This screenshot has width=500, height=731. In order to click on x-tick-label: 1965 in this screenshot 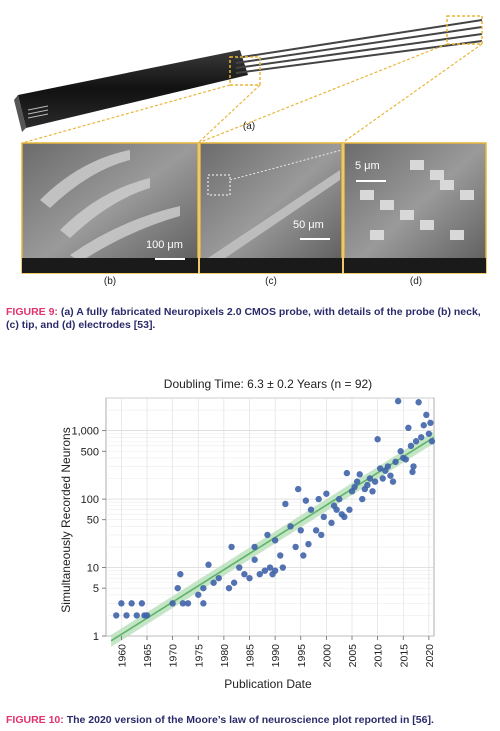, I will do `click(148, 656)`.